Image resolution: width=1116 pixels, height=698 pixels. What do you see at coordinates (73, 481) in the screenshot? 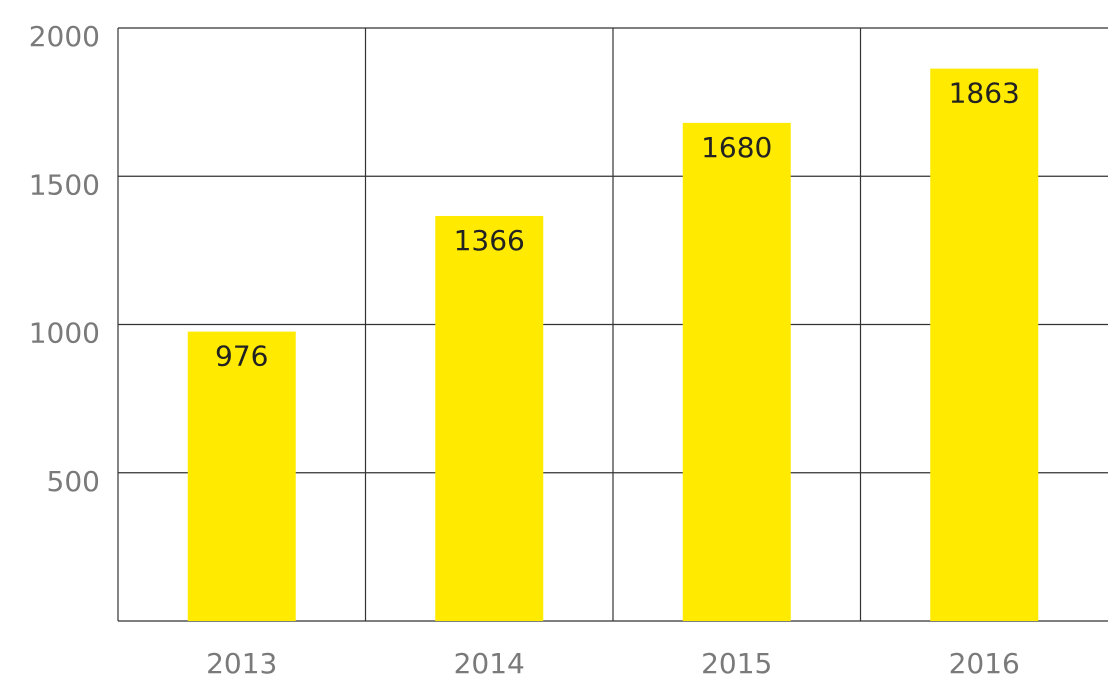
I see `y-tick-label: 500` at bounding box center [73, 481].